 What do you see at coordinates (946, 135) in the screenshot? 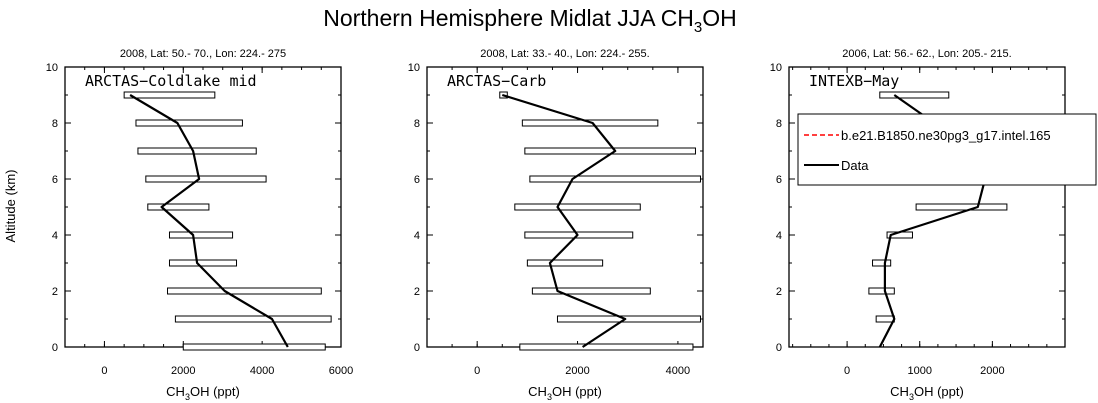
I see `legend-model-label: b.e21.B1850.ne30pg3_g17.intel.165` at bounding box center [946, 135].